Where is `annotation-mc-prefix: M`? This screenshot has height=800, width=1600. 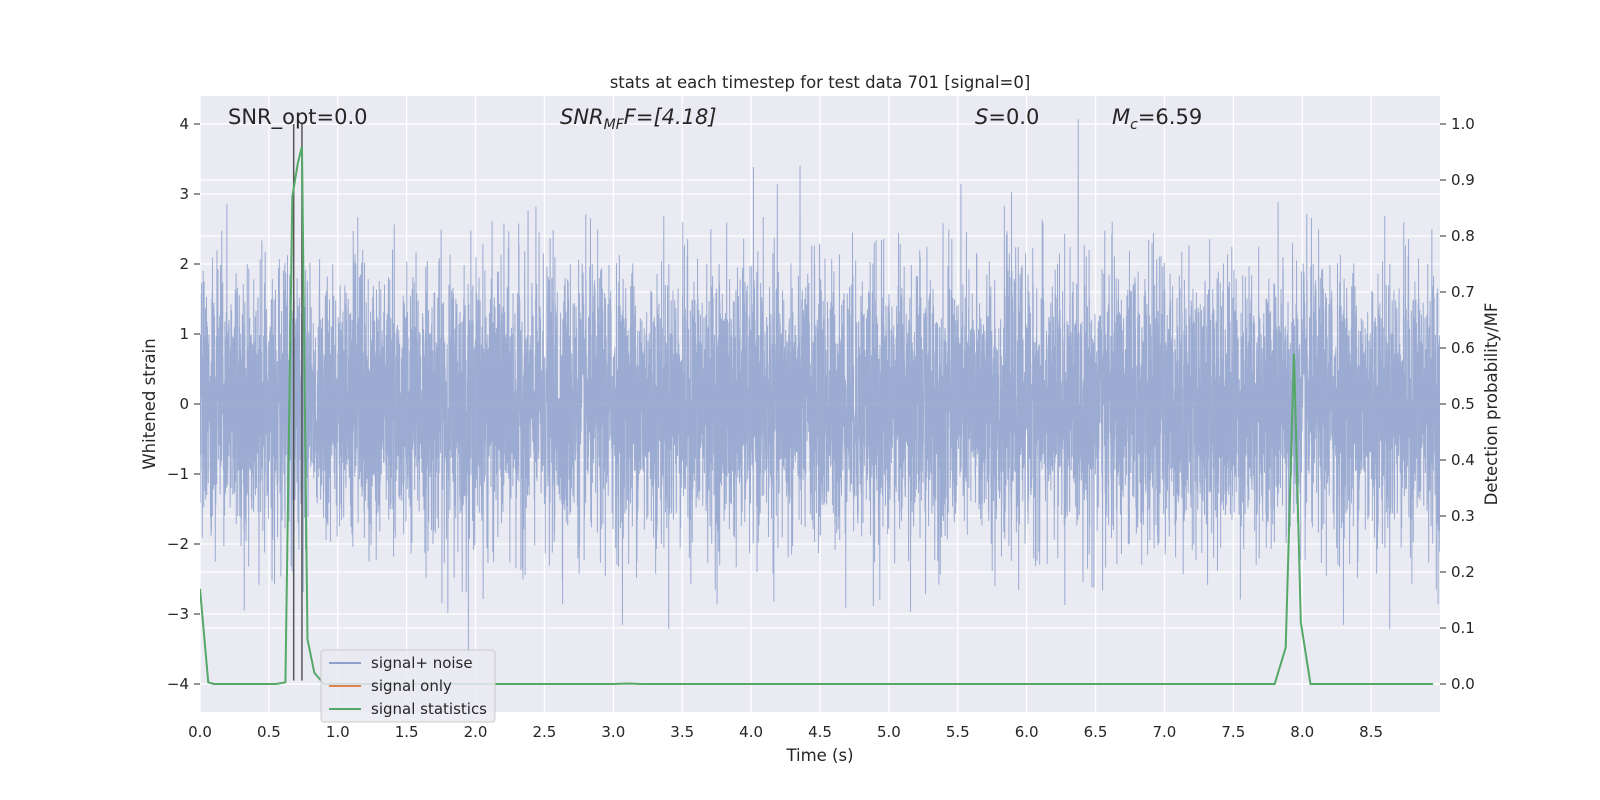
annotation-mc-prefix: M is located at coordinates (1121, 117).